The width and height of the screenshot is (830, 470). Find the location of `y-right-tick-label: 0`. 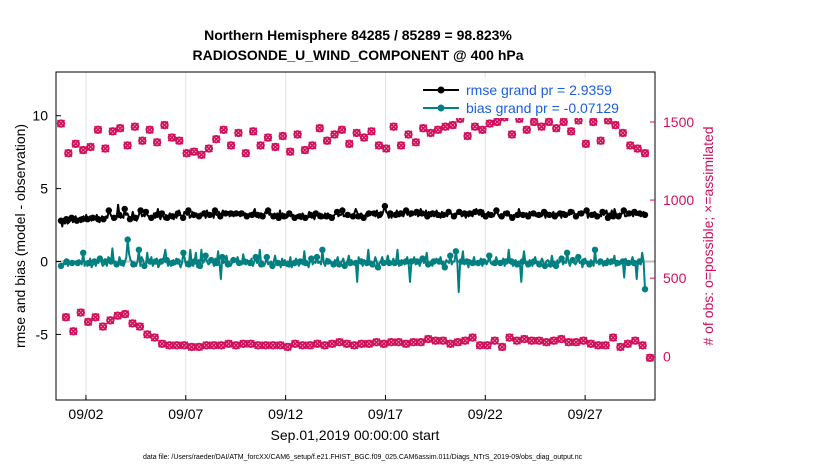

y-right-tick-label: 0 is located at coordinates (667, 356).